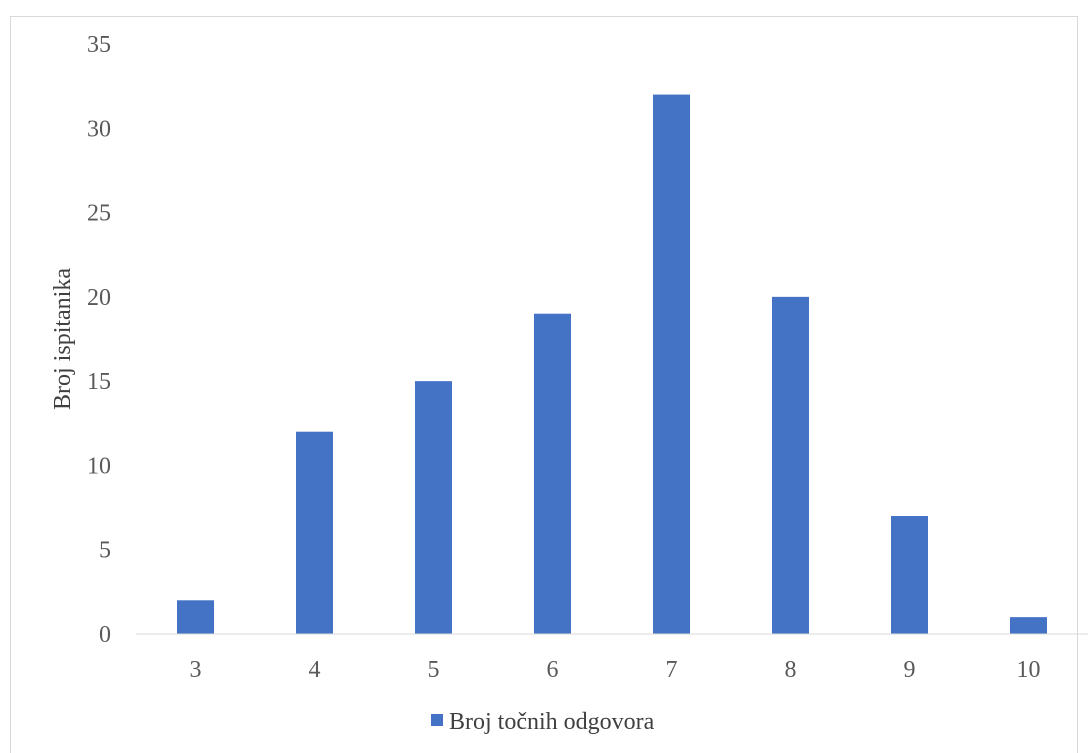 This screenshot has height=753, width=1088. What do you see at coordinates (99, 382) in the screenshot?
I see `y-tick-label: 15` at bounding box center [99, 382].